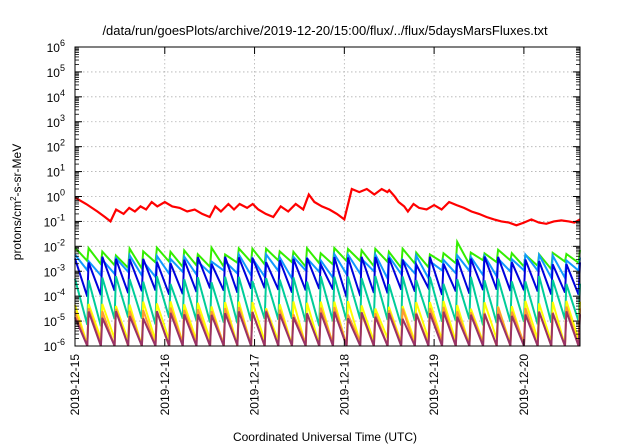 The width and height of the screenshot is (640, 448). I want to click on x-tick-label: 2019-12-18, so click(344, 385).